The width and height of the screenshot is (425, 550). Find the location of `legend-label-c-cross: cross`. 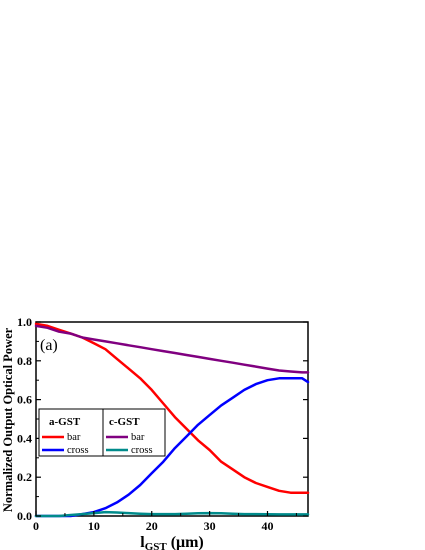

legend-label-c-cross: cross is located at coordinates (142, 450).